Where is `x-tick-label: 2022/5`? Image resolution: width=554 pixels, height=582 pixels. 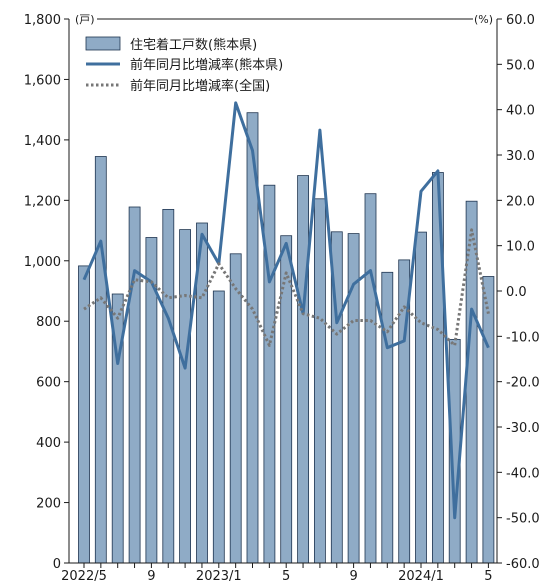
x-tick-label: 2022/5 is located at coordinates (84, 575).